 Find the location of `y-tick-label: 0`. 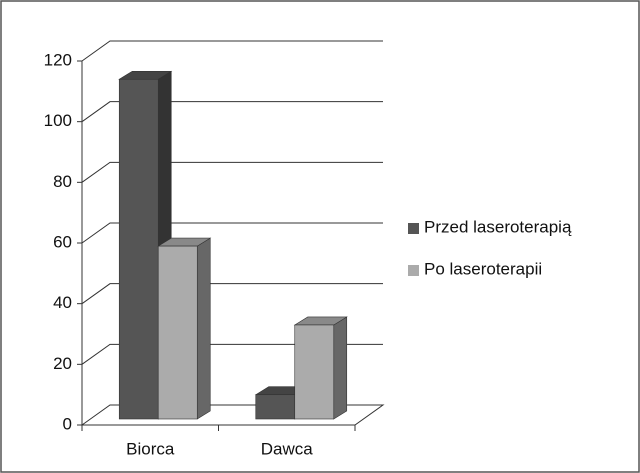

y-tick-label: 0 is located at coordinates (67, 423).